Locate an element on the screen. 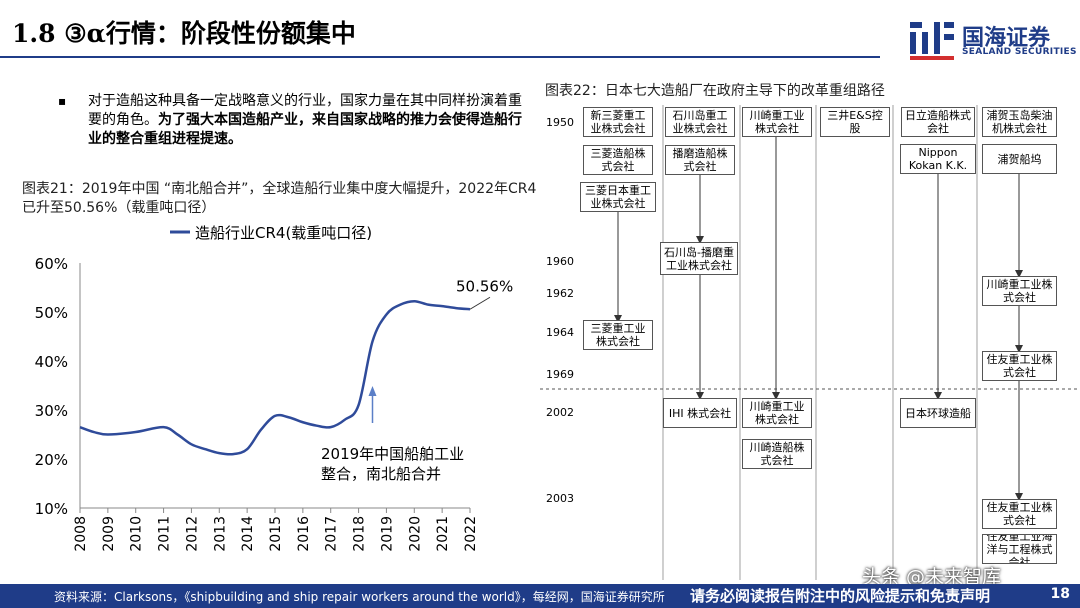 The image size is (1080, 608). page-title: 1.8 ③α行情：阶段性份额集中 is located at coordinates (184, 33).